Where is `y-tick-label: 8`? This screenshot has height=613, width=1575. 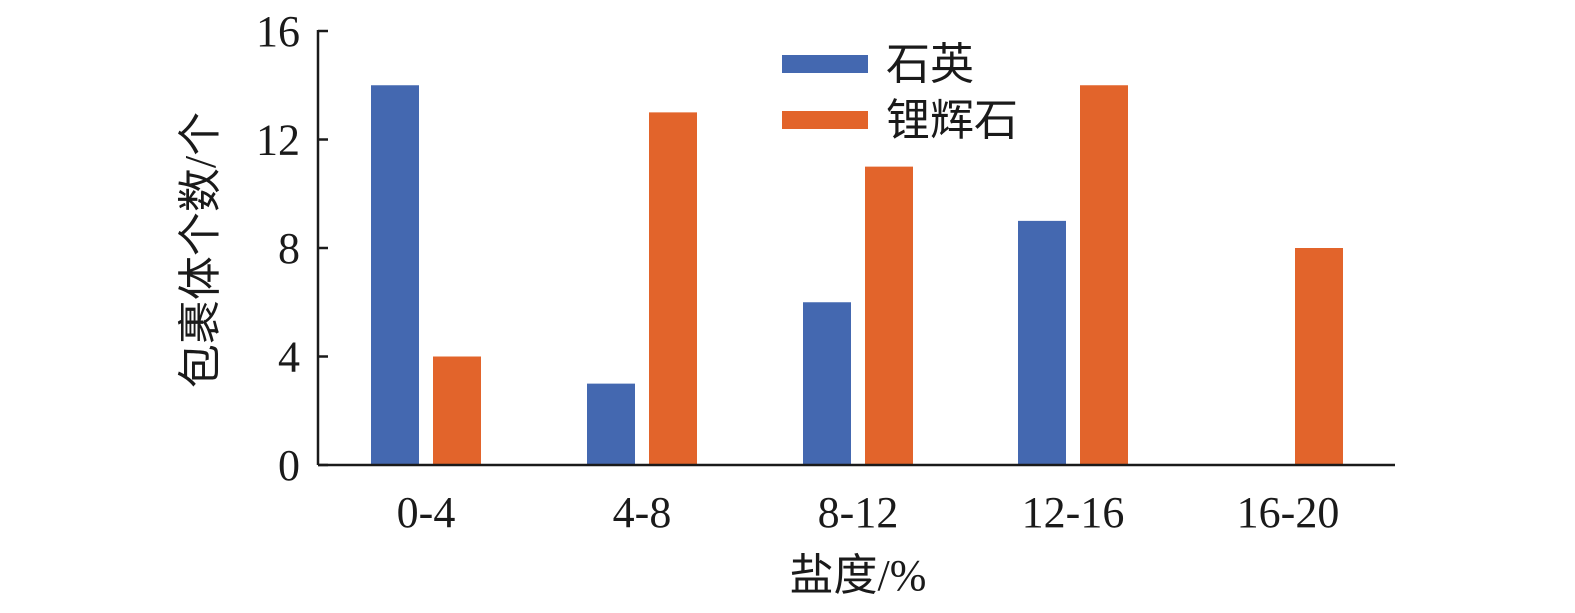 y-tick-label: 8 is located at coordinates (289, 248).